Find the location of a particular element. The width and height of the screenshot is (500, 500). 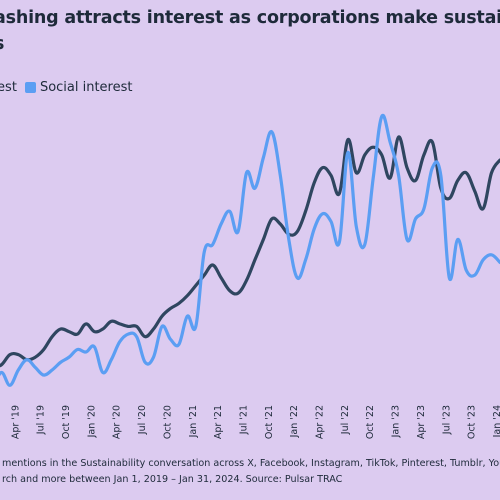

x-tick-label: Apr '20 is located at coordinates (117, 422).